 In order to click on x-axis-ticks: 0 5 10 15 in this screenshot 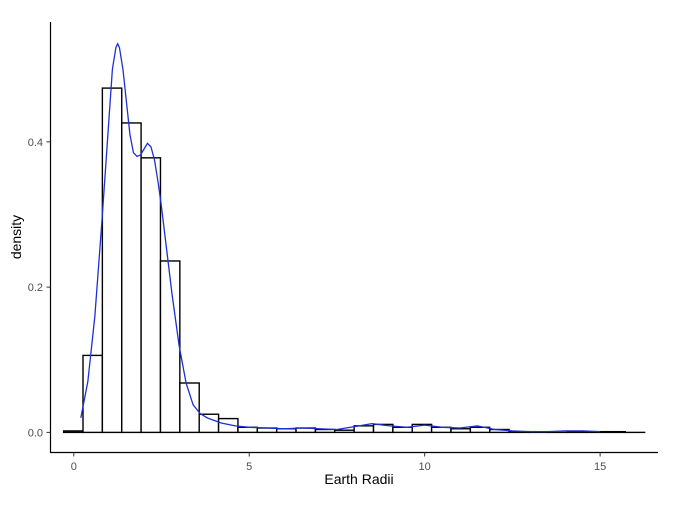, I will do `click(338, 462)`.